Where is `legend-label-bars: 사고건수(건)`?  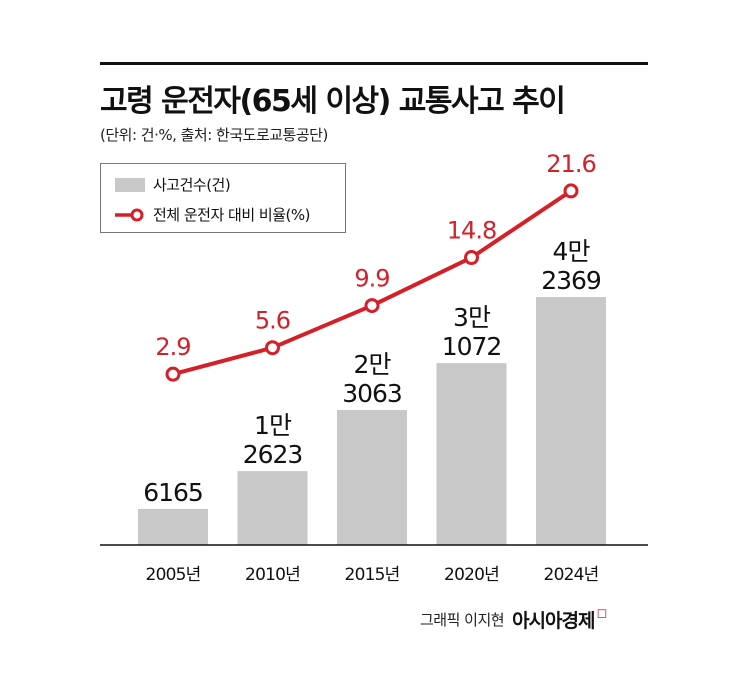 legend-label-bars: 사고건수(건) is located at coordinates (192, 185).